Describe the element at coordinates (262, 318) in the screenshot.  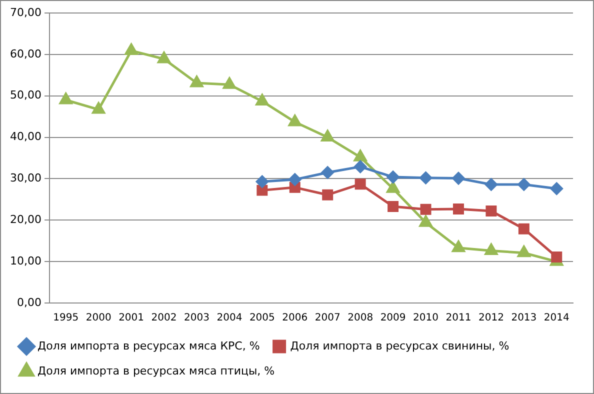
I see `x-tick-label: 2005` at that location.